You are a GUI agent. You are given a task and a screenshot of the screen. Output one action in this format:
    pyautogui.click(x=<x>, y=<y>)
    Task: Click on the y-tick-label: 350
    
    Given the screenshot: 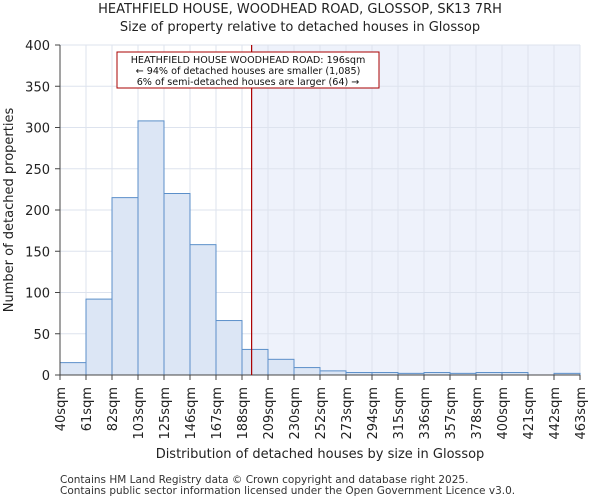 What is the action you would take?
    pyautogui.click(x=37, y=87)
    